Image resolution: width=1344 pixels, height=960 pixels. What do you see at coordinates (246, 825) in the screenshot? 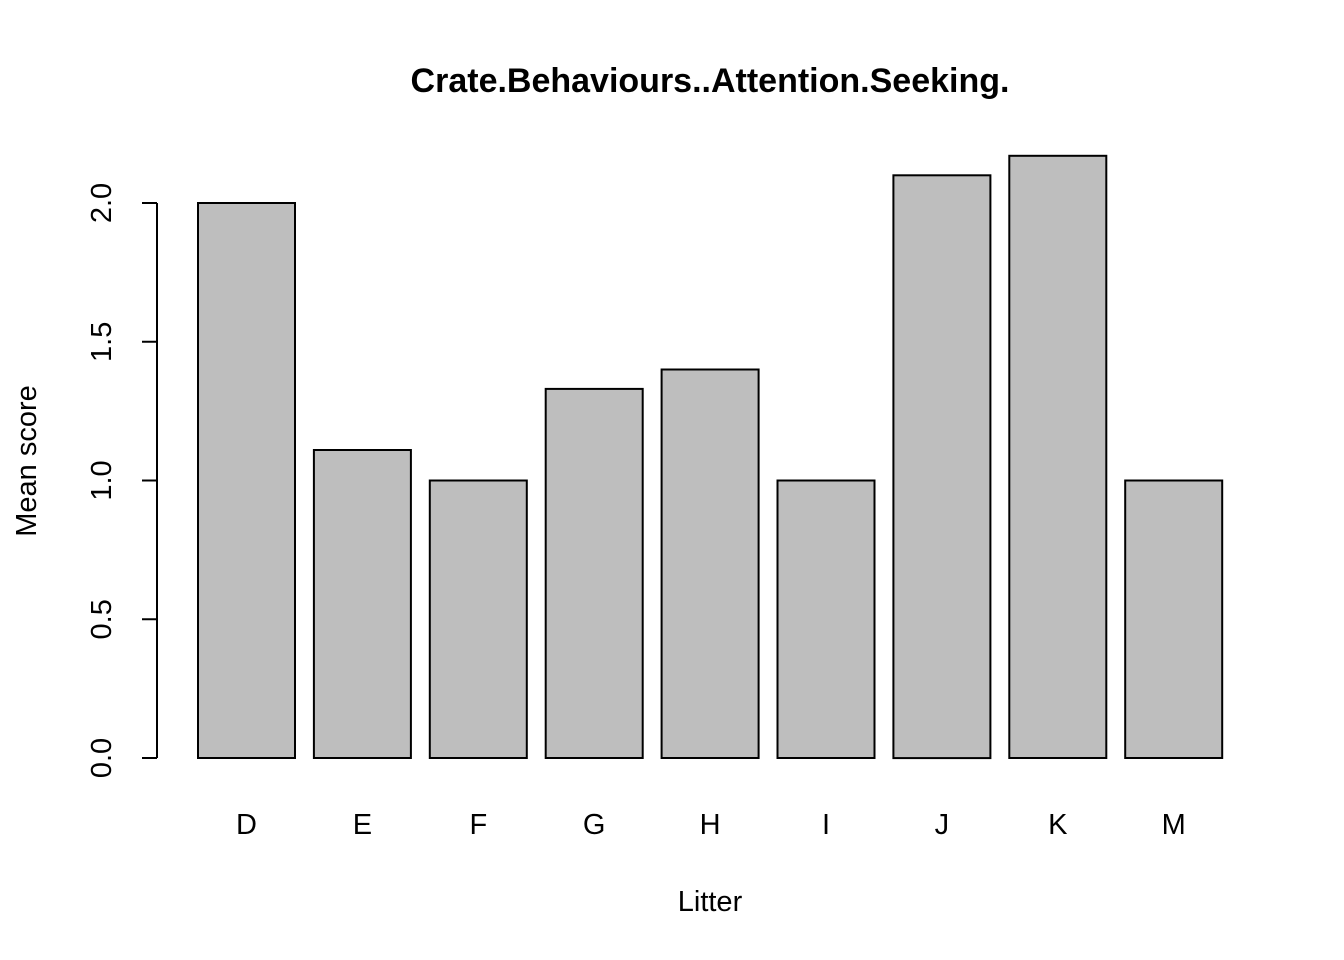
I see `x-tick-label-d: D` at bounding box center [246, 825].